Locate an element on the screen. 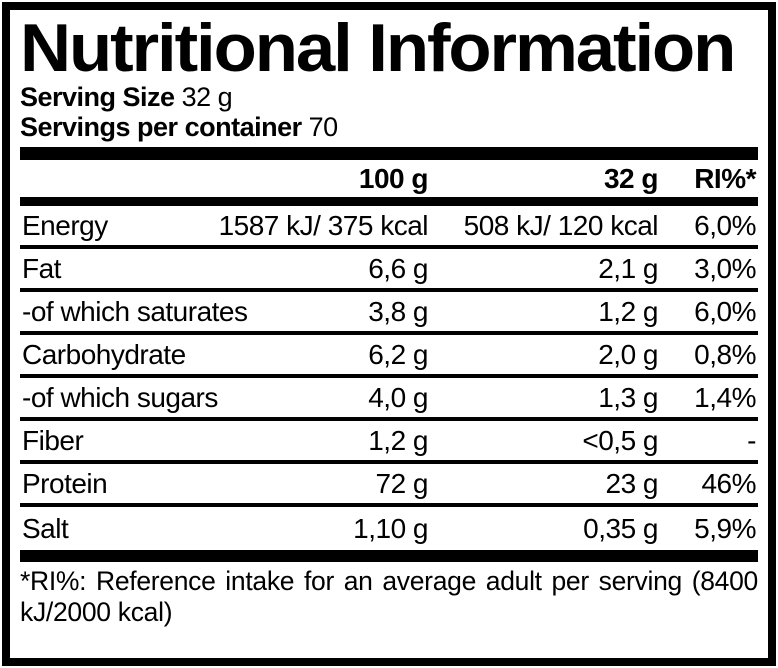 This screenshot has height=668, width=778. value-ri-percent: 3,0% is located at coordinates (725, 268).